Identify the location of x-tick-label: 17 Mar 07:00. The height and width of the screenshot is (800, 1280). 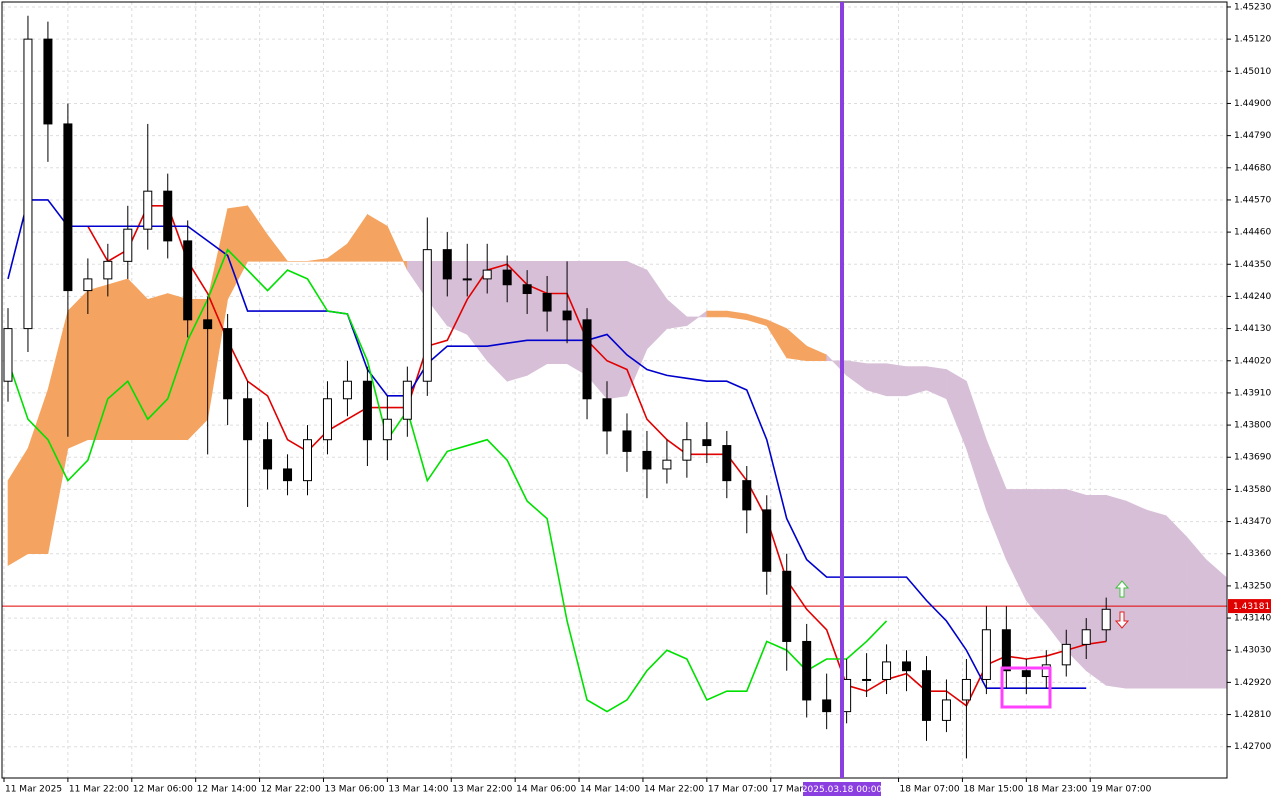
(738, 790).